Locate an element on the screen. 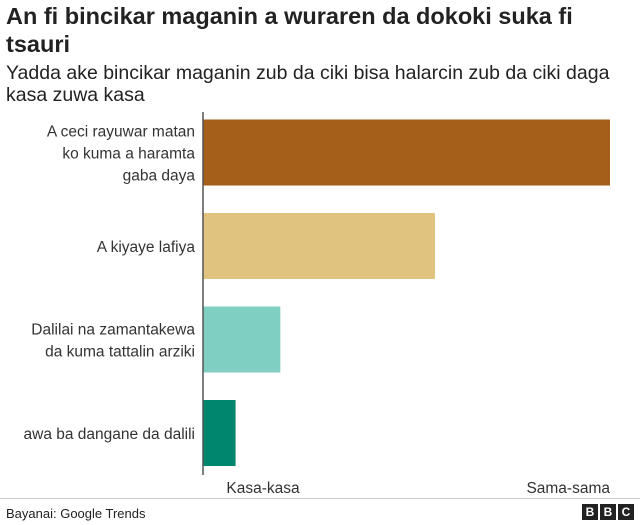 This screenshot has width=640, height=525. logo-letter-b2: B is located at coordinates (608, 512).